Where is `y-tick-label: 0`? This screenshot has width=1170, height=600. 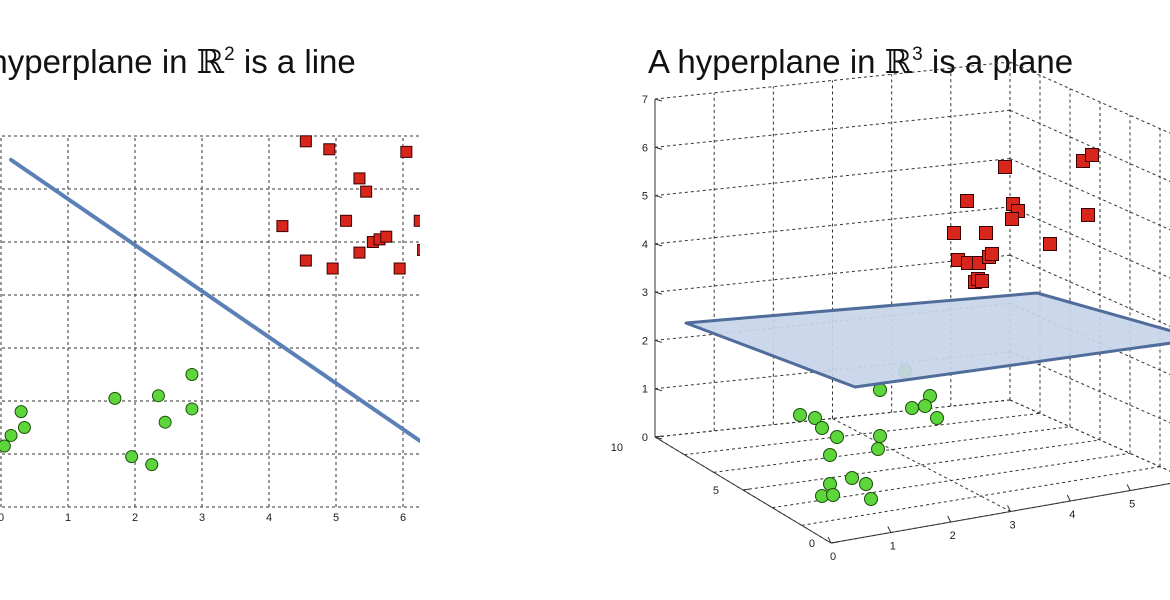
y-tick-label: 0 is located at coordinates (812, 544).